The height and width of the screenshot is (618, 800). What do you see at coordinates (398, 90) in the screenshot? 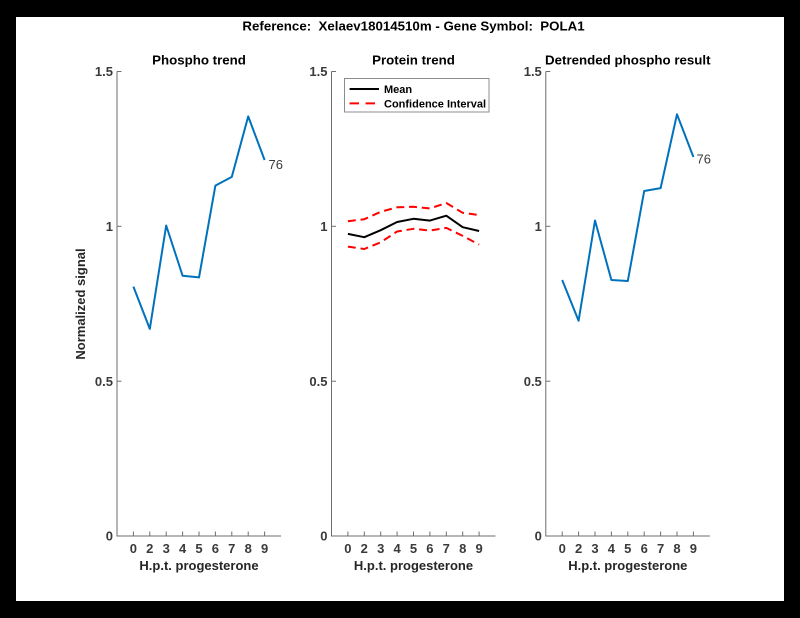
I see `svg-text: Mean` at bounding box center [398, 90].